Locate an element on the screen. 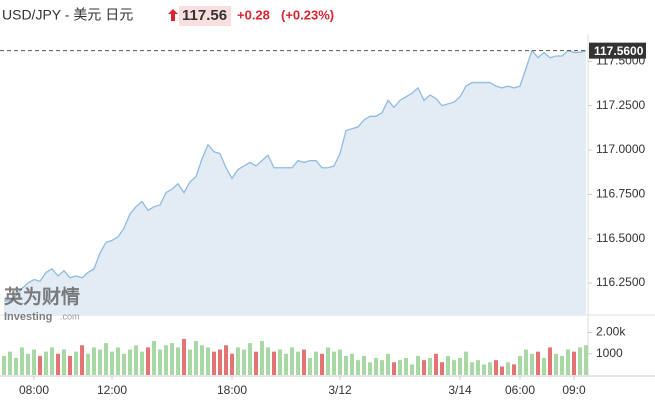 The image size is (655, 412). watermark: Investing is located at coordinates (28, 317).